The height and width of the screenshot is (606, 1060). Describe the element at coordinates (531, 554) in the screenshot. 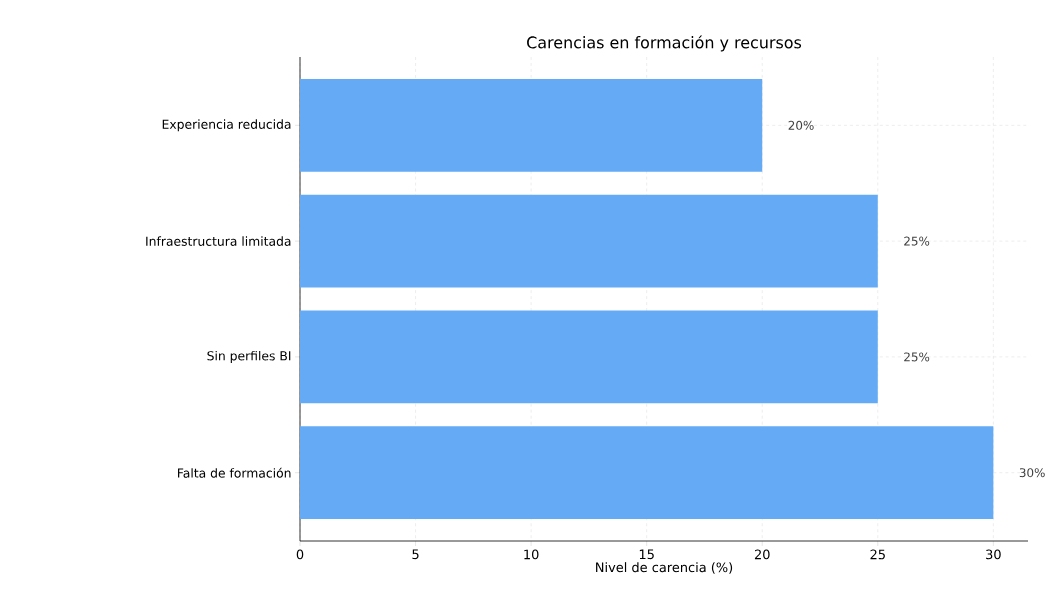

I see `x-tick-label: 10` at that location.